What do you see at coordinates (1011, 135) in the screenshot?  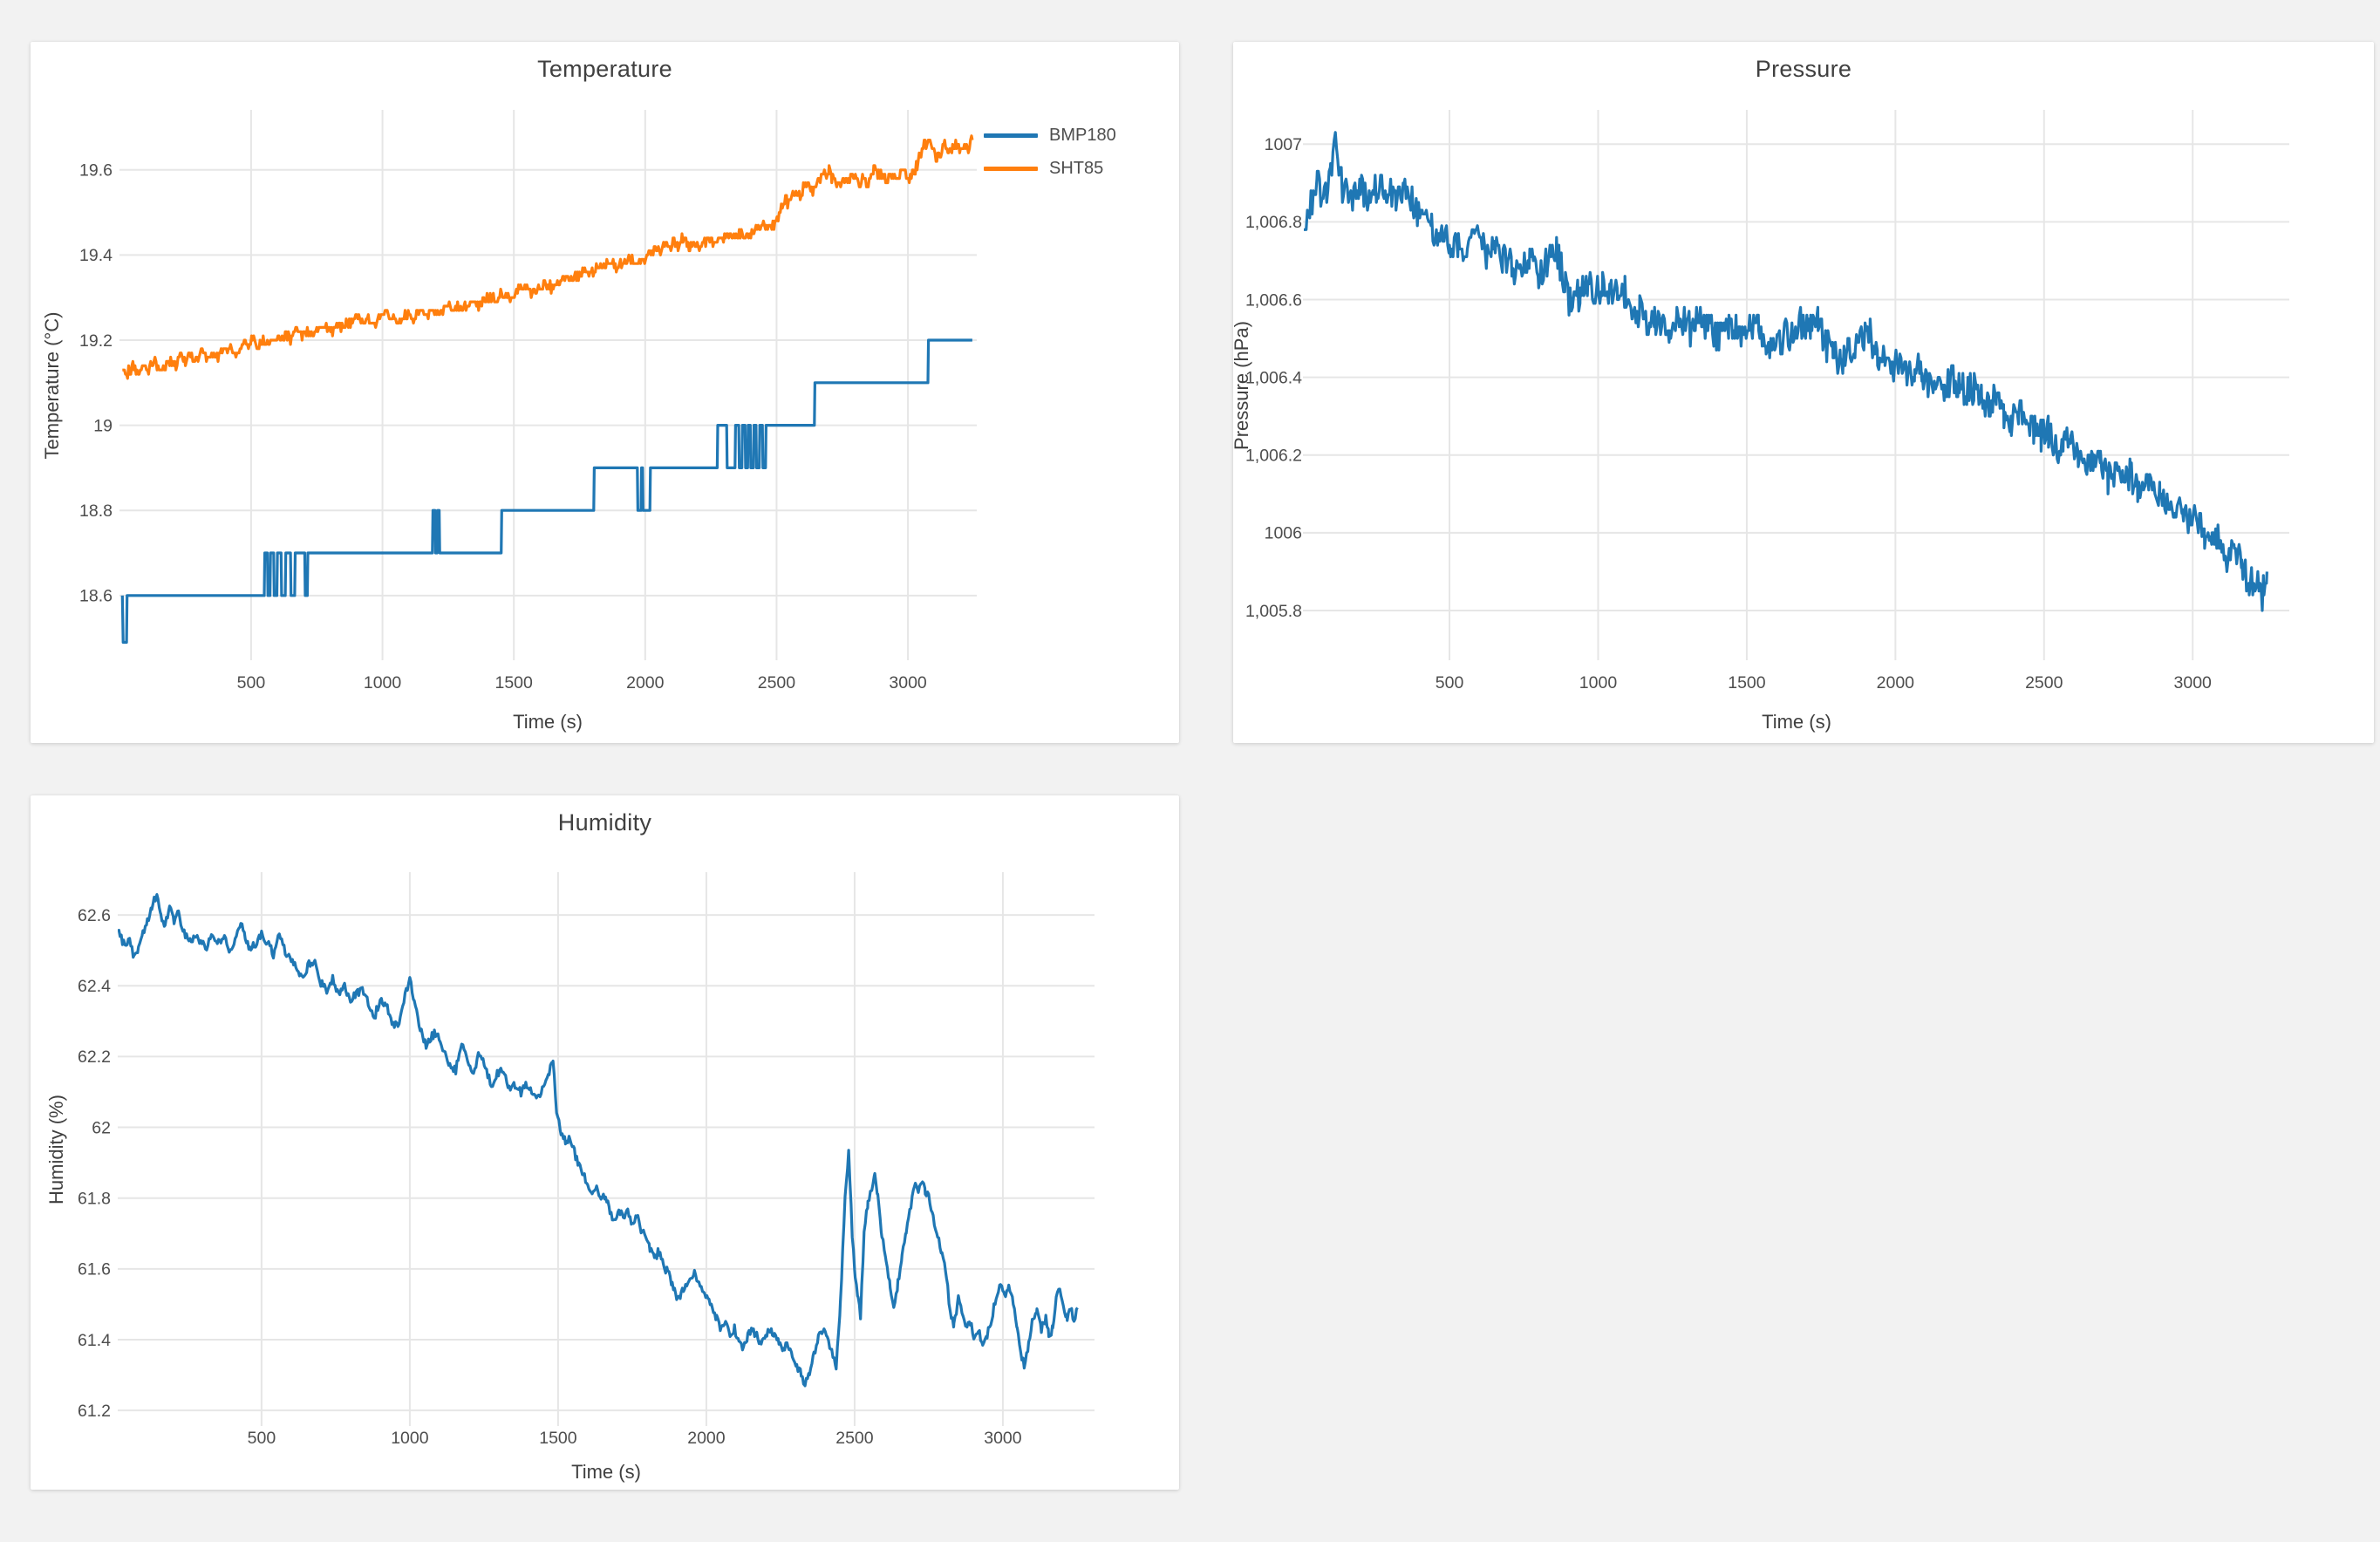 I see `bmp180-line-swatch-icon` at bounding box center [1011, 135].